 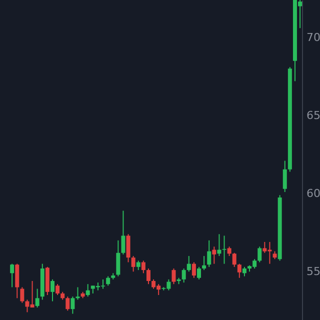 What do you see at coordinates (313, 115) in the screenshot?
I see `y-tick-label: 65` at bounding box center [313, 115].